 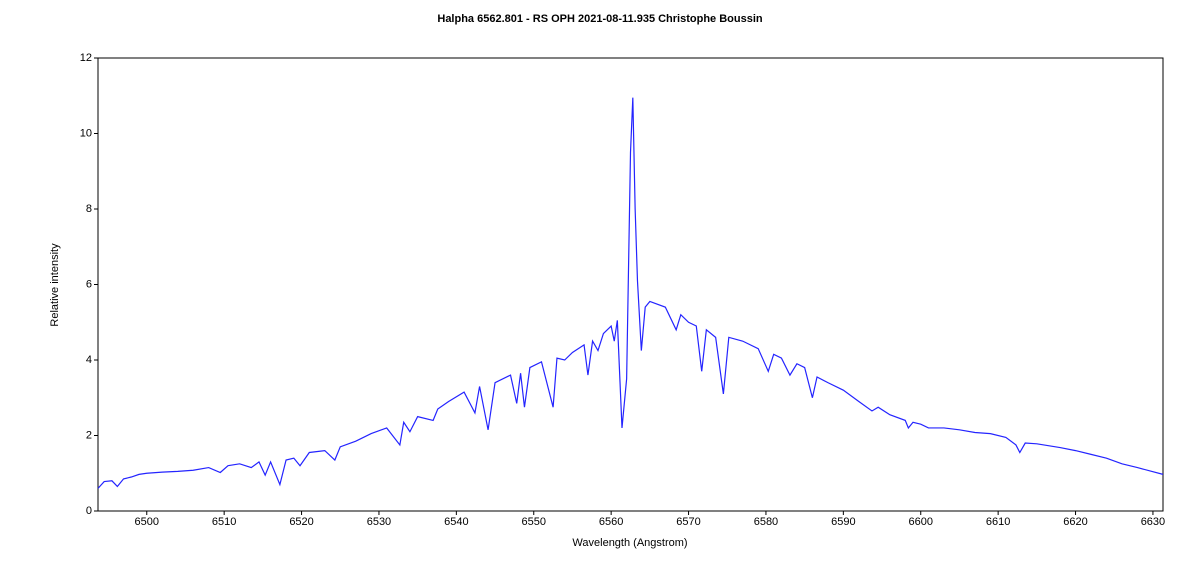 I want to click on y-tick-label: 4, so click(x=89, y=360).